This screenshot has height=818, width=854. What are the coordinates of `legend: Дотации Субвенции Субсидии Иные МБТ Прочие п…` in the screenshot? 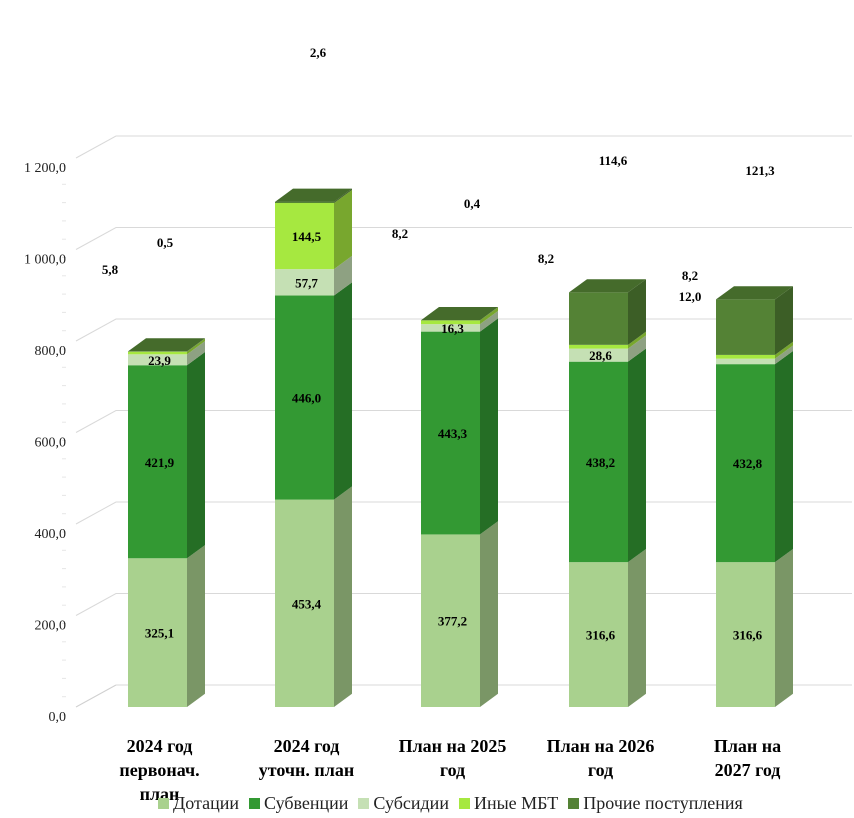 It's located at (506, 803).